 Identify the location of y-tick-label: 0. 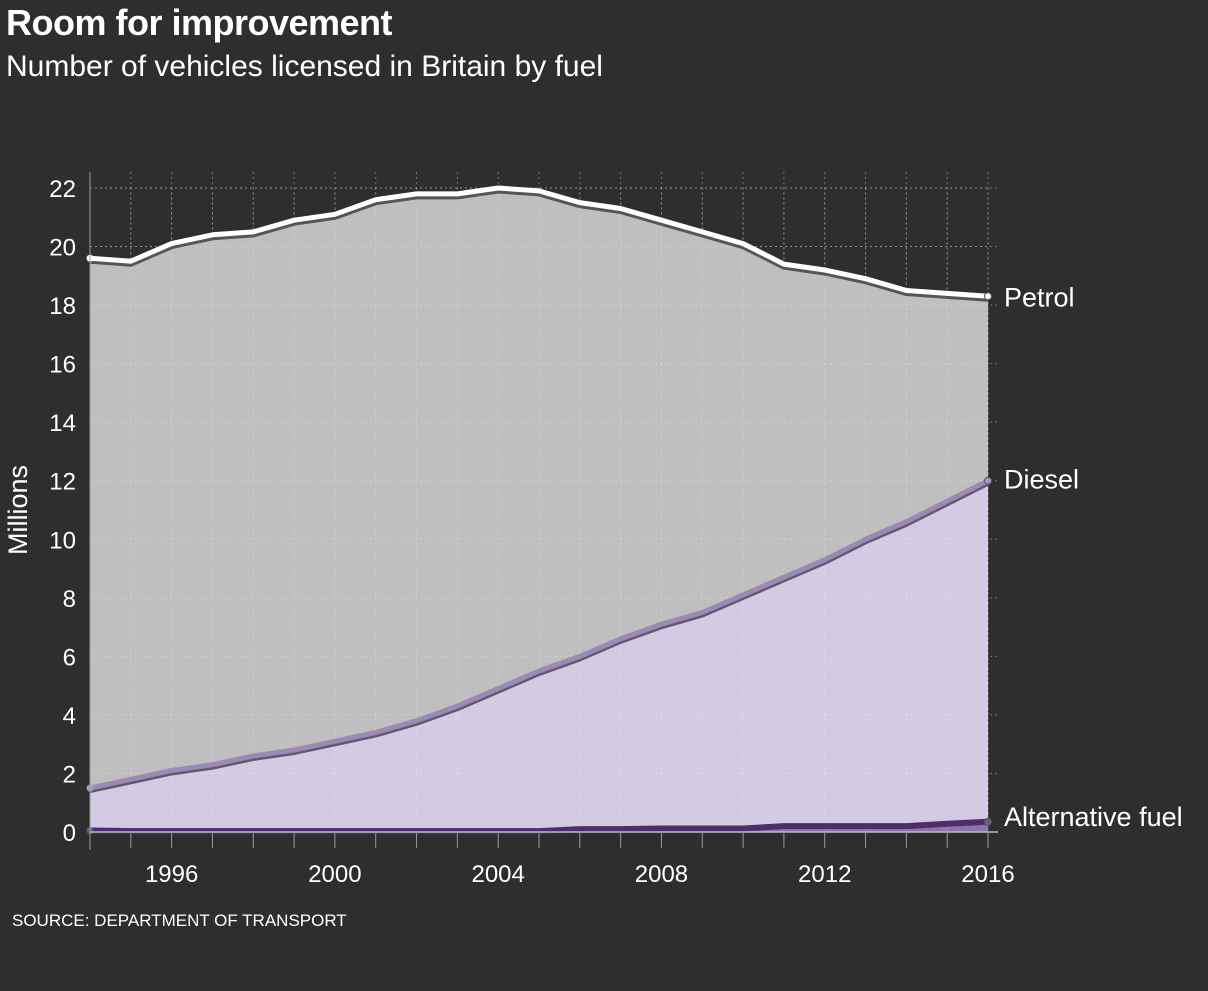
(69, 833).